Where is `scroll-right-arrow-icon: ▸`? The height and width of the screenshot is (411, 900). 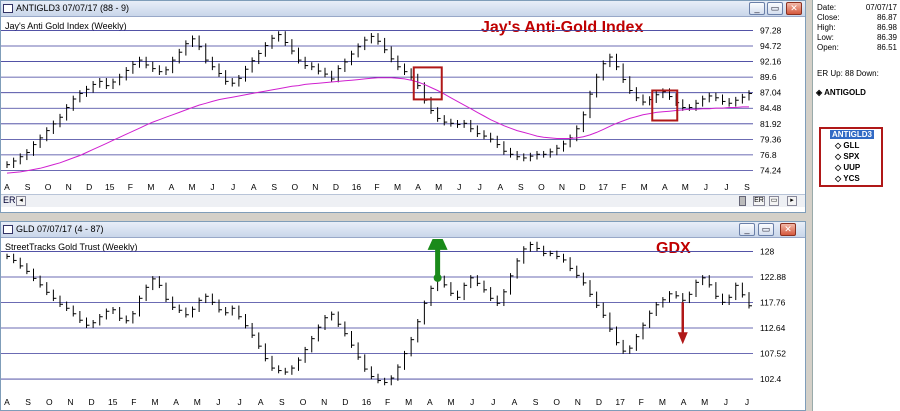
scroll-right-arrow-icon: ▸ is located at coordinates (792, 201).